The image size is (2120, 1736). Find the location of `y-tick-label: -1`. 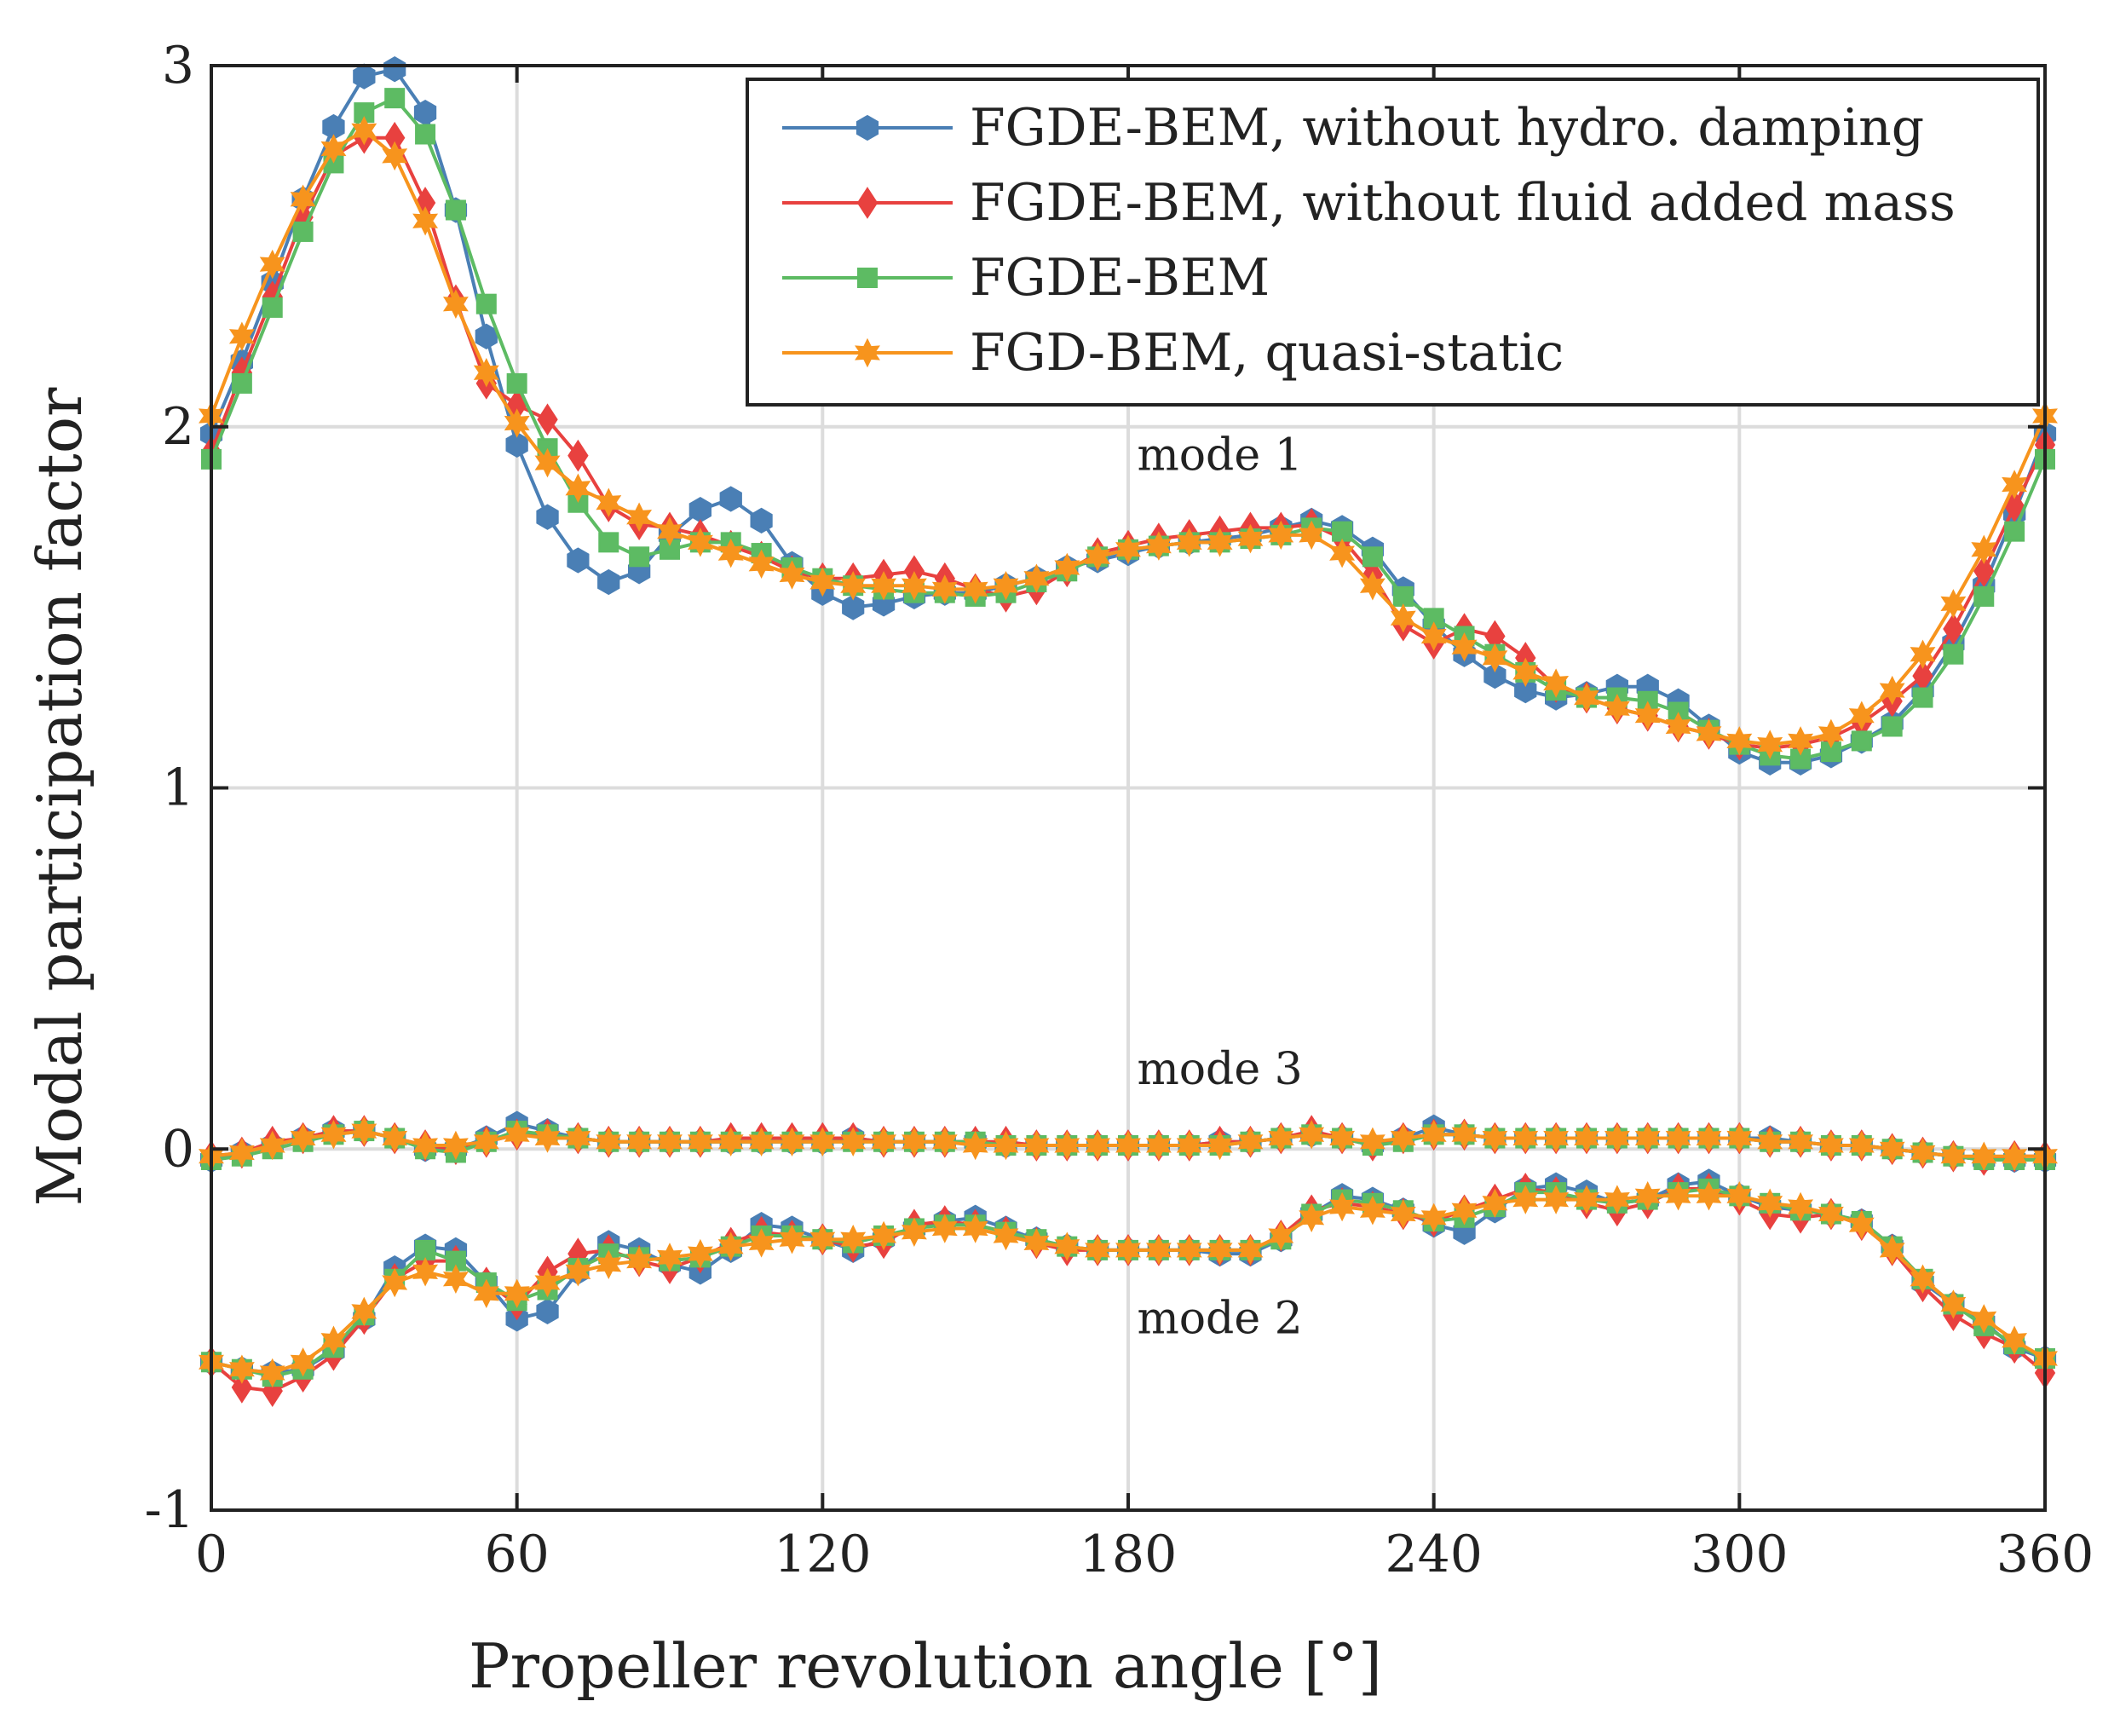

y-tick-label: -1 is located at coordinates (169, 1510).